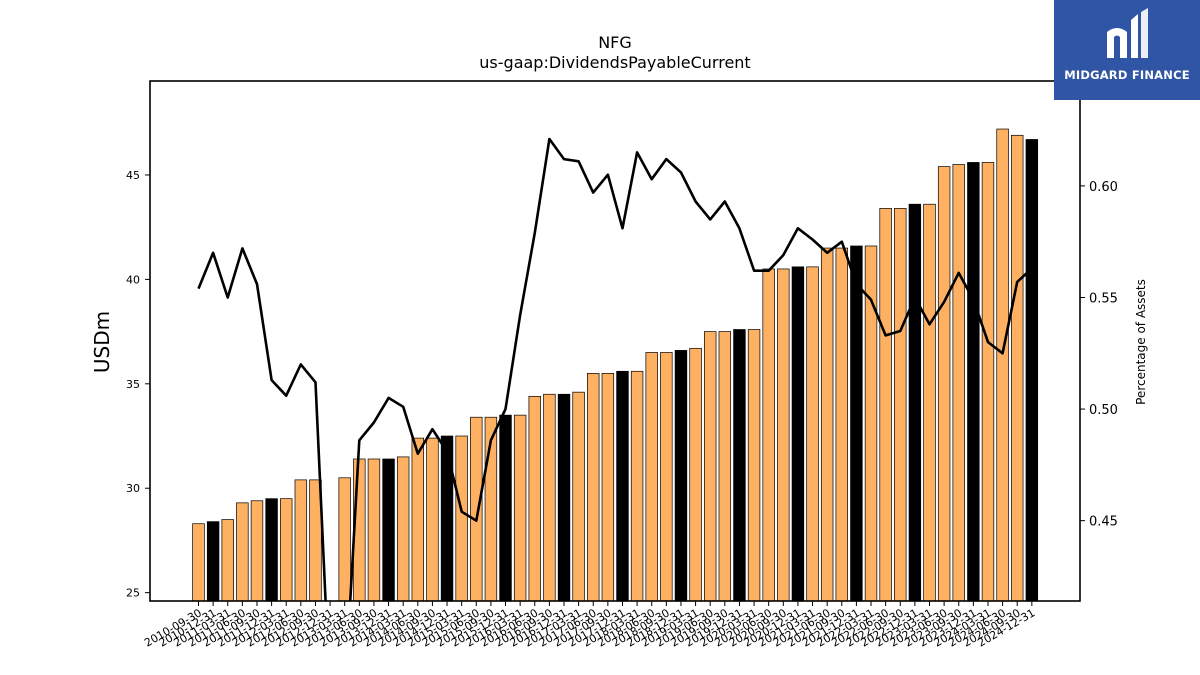 This screenshot has width=1200, height=675. What do you see at coordinates (1103, 298) in the screenshot?
I see `y2-tick-label: 0.55` at bounding box center [1103, 298].